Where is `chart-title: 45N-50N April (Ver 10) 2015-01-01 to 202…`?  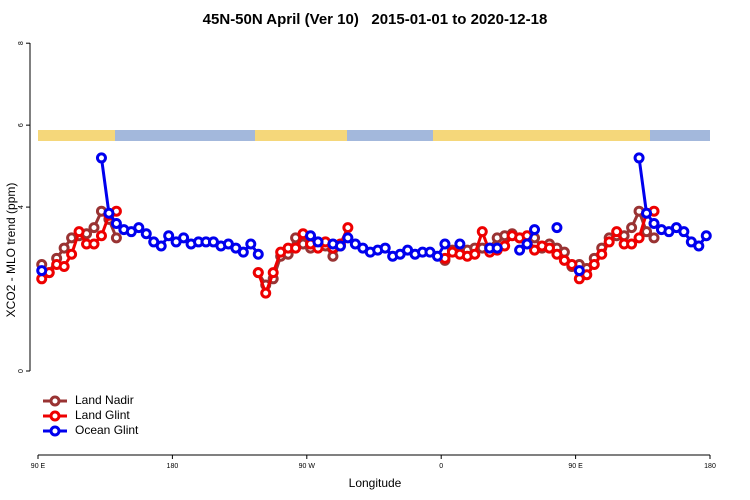 chart-title: 45N-50N April (Ver 10) 2015-01-01 to 202… is located at coordinates (375, 19).